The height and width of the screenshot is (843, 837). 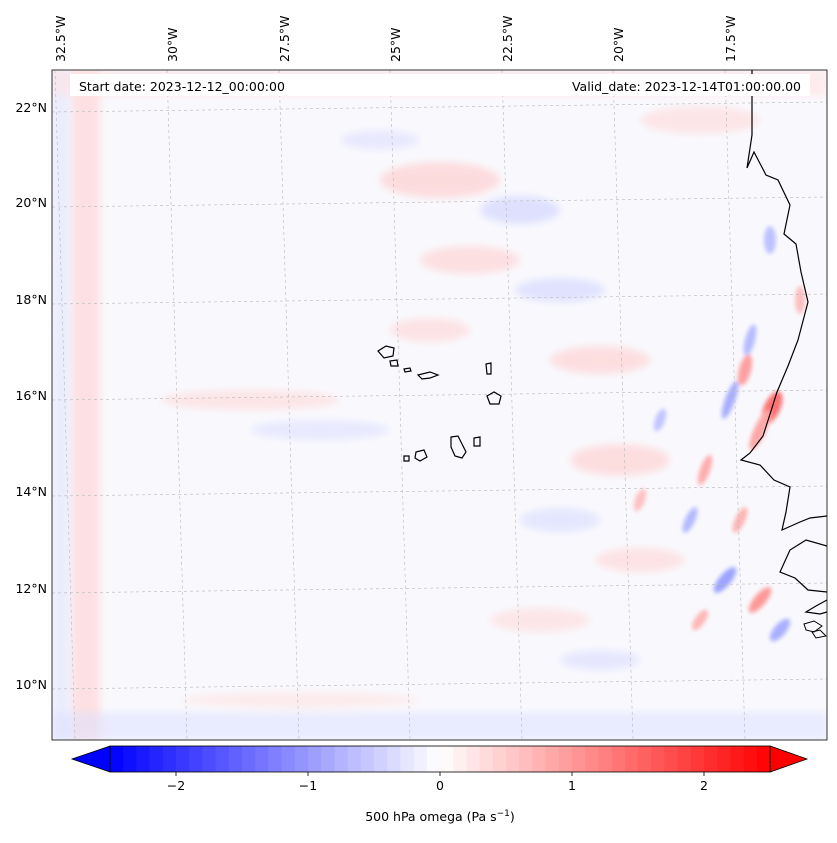 I want to click on omega-band-west-edge, so click(x=61, y=405).